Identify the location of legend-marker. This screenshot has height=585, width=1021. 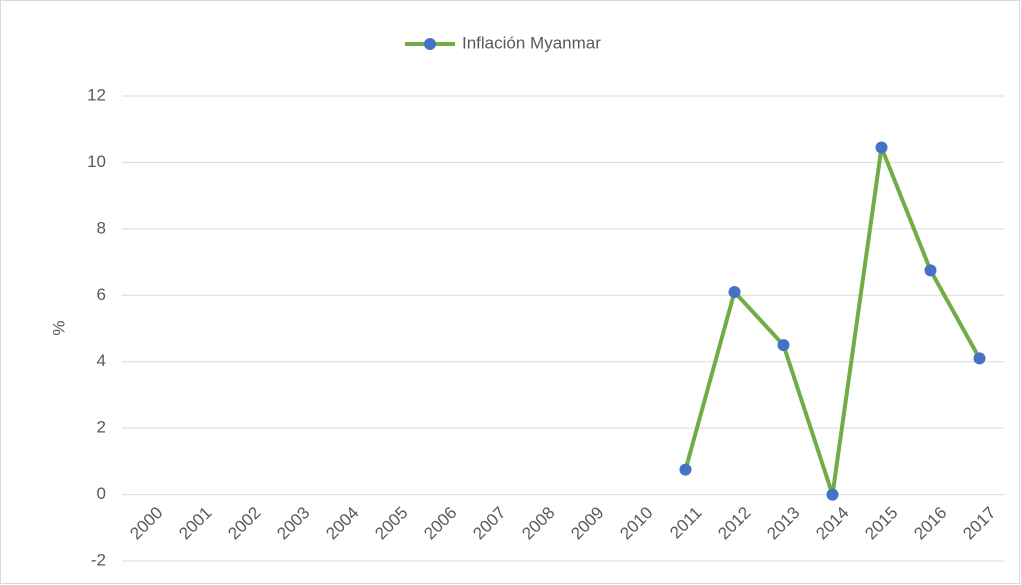
(430, 44).